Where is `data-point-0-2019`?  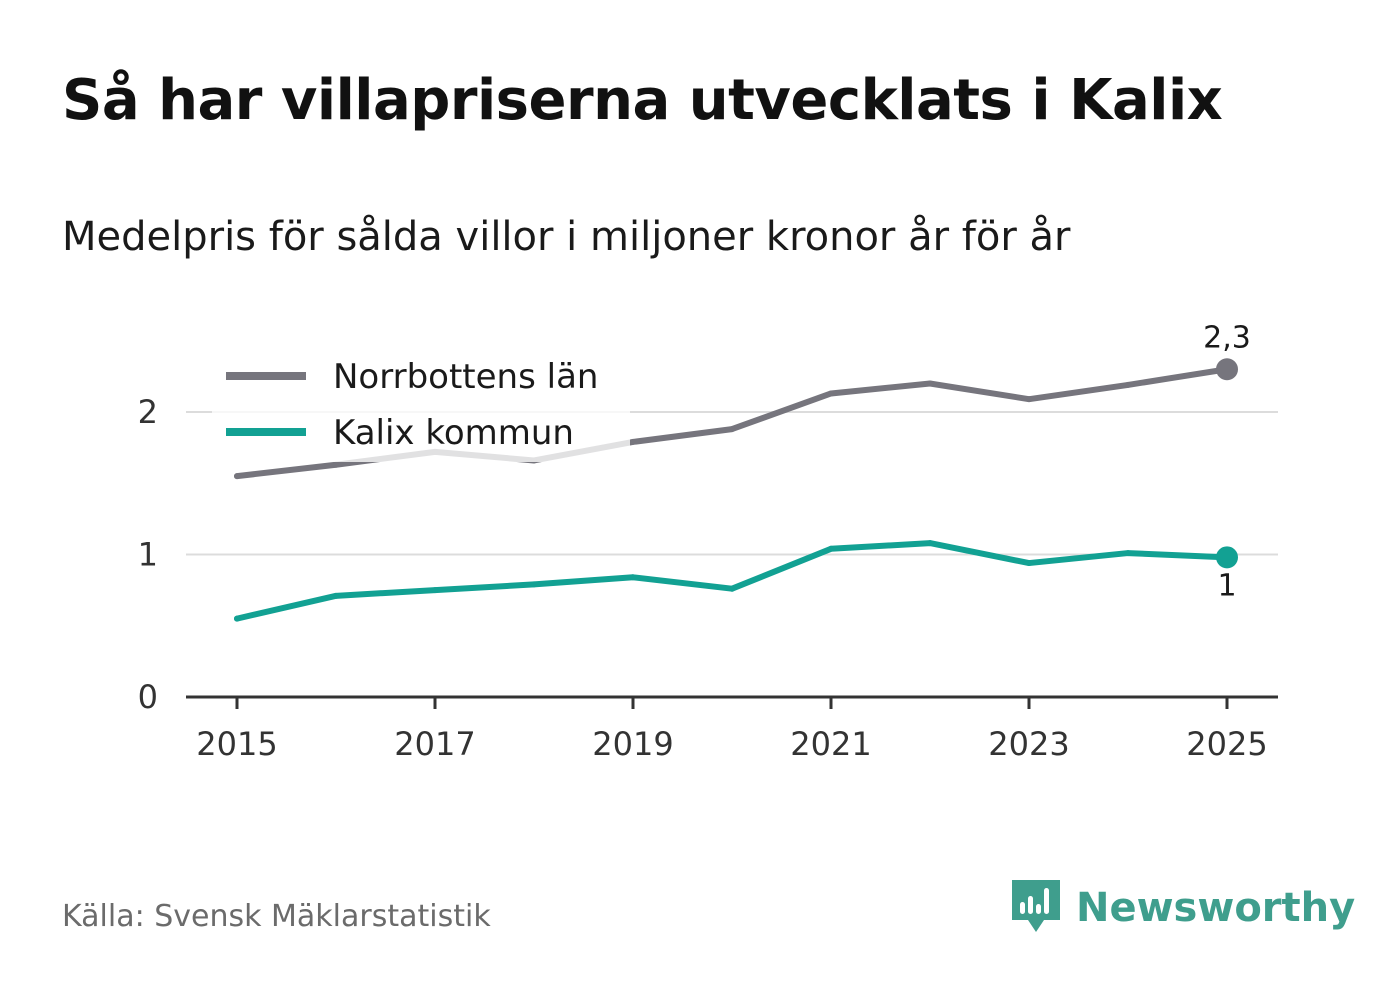
data-point-0-2019 is located at coordinates (633, 441).